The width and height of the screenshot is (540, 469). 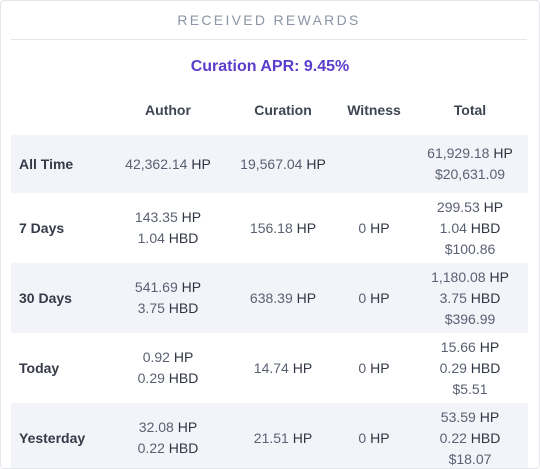 I want to click on amount-value: $18.07, so click(x=470, y=458).